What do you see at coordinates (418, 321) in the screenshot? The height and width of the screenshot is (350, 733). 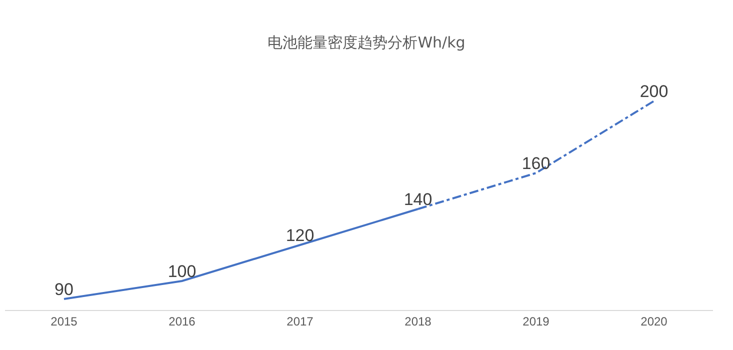 I see `x-tick-label: 2018` at bounding box center [418, 321].